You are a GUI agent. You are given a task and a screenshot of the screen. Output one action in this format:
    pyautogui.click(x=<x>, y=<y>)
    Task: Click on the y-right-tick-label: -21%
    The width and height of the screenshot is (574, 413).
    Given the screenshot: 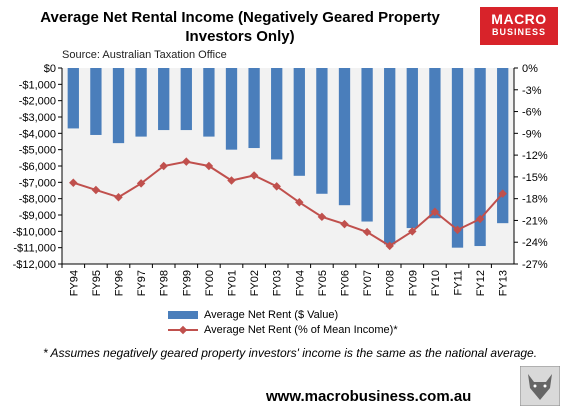 What is the action you would take?
    pyautogui.click(x=535, y=221)
    